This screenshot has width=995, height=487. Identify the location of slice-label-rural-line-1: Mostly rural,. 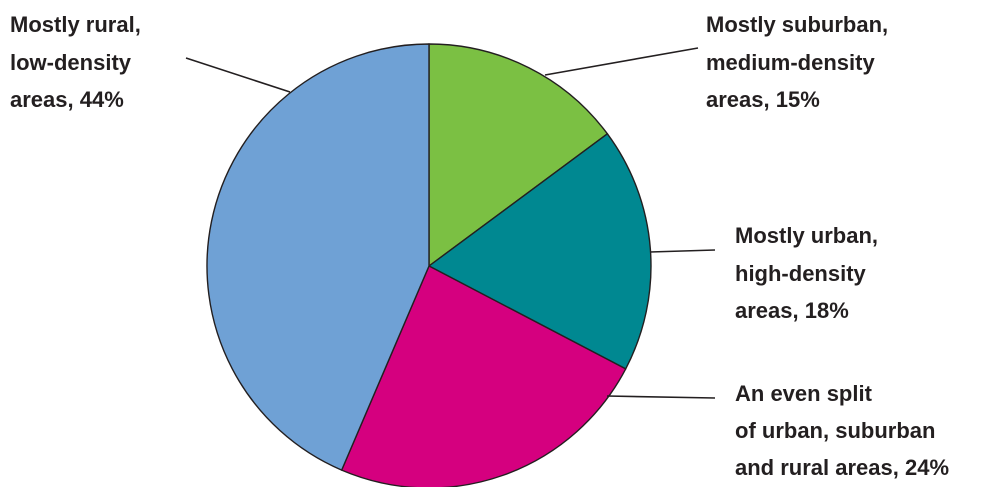
(75, 24).